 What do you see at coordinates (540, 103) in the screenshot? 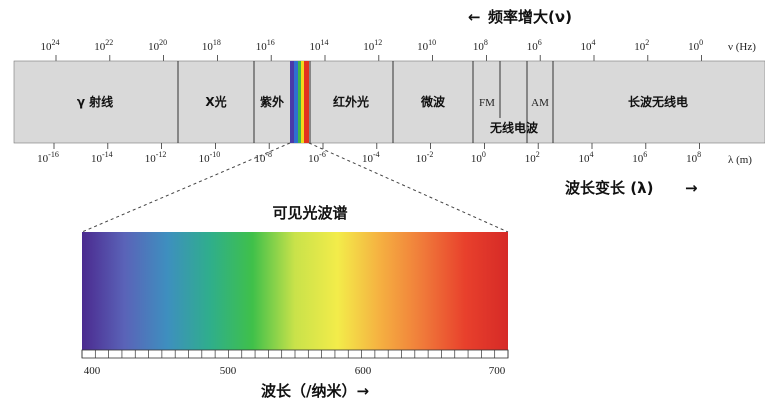
I see `region-am: AM` at bounding box center [540, 103].